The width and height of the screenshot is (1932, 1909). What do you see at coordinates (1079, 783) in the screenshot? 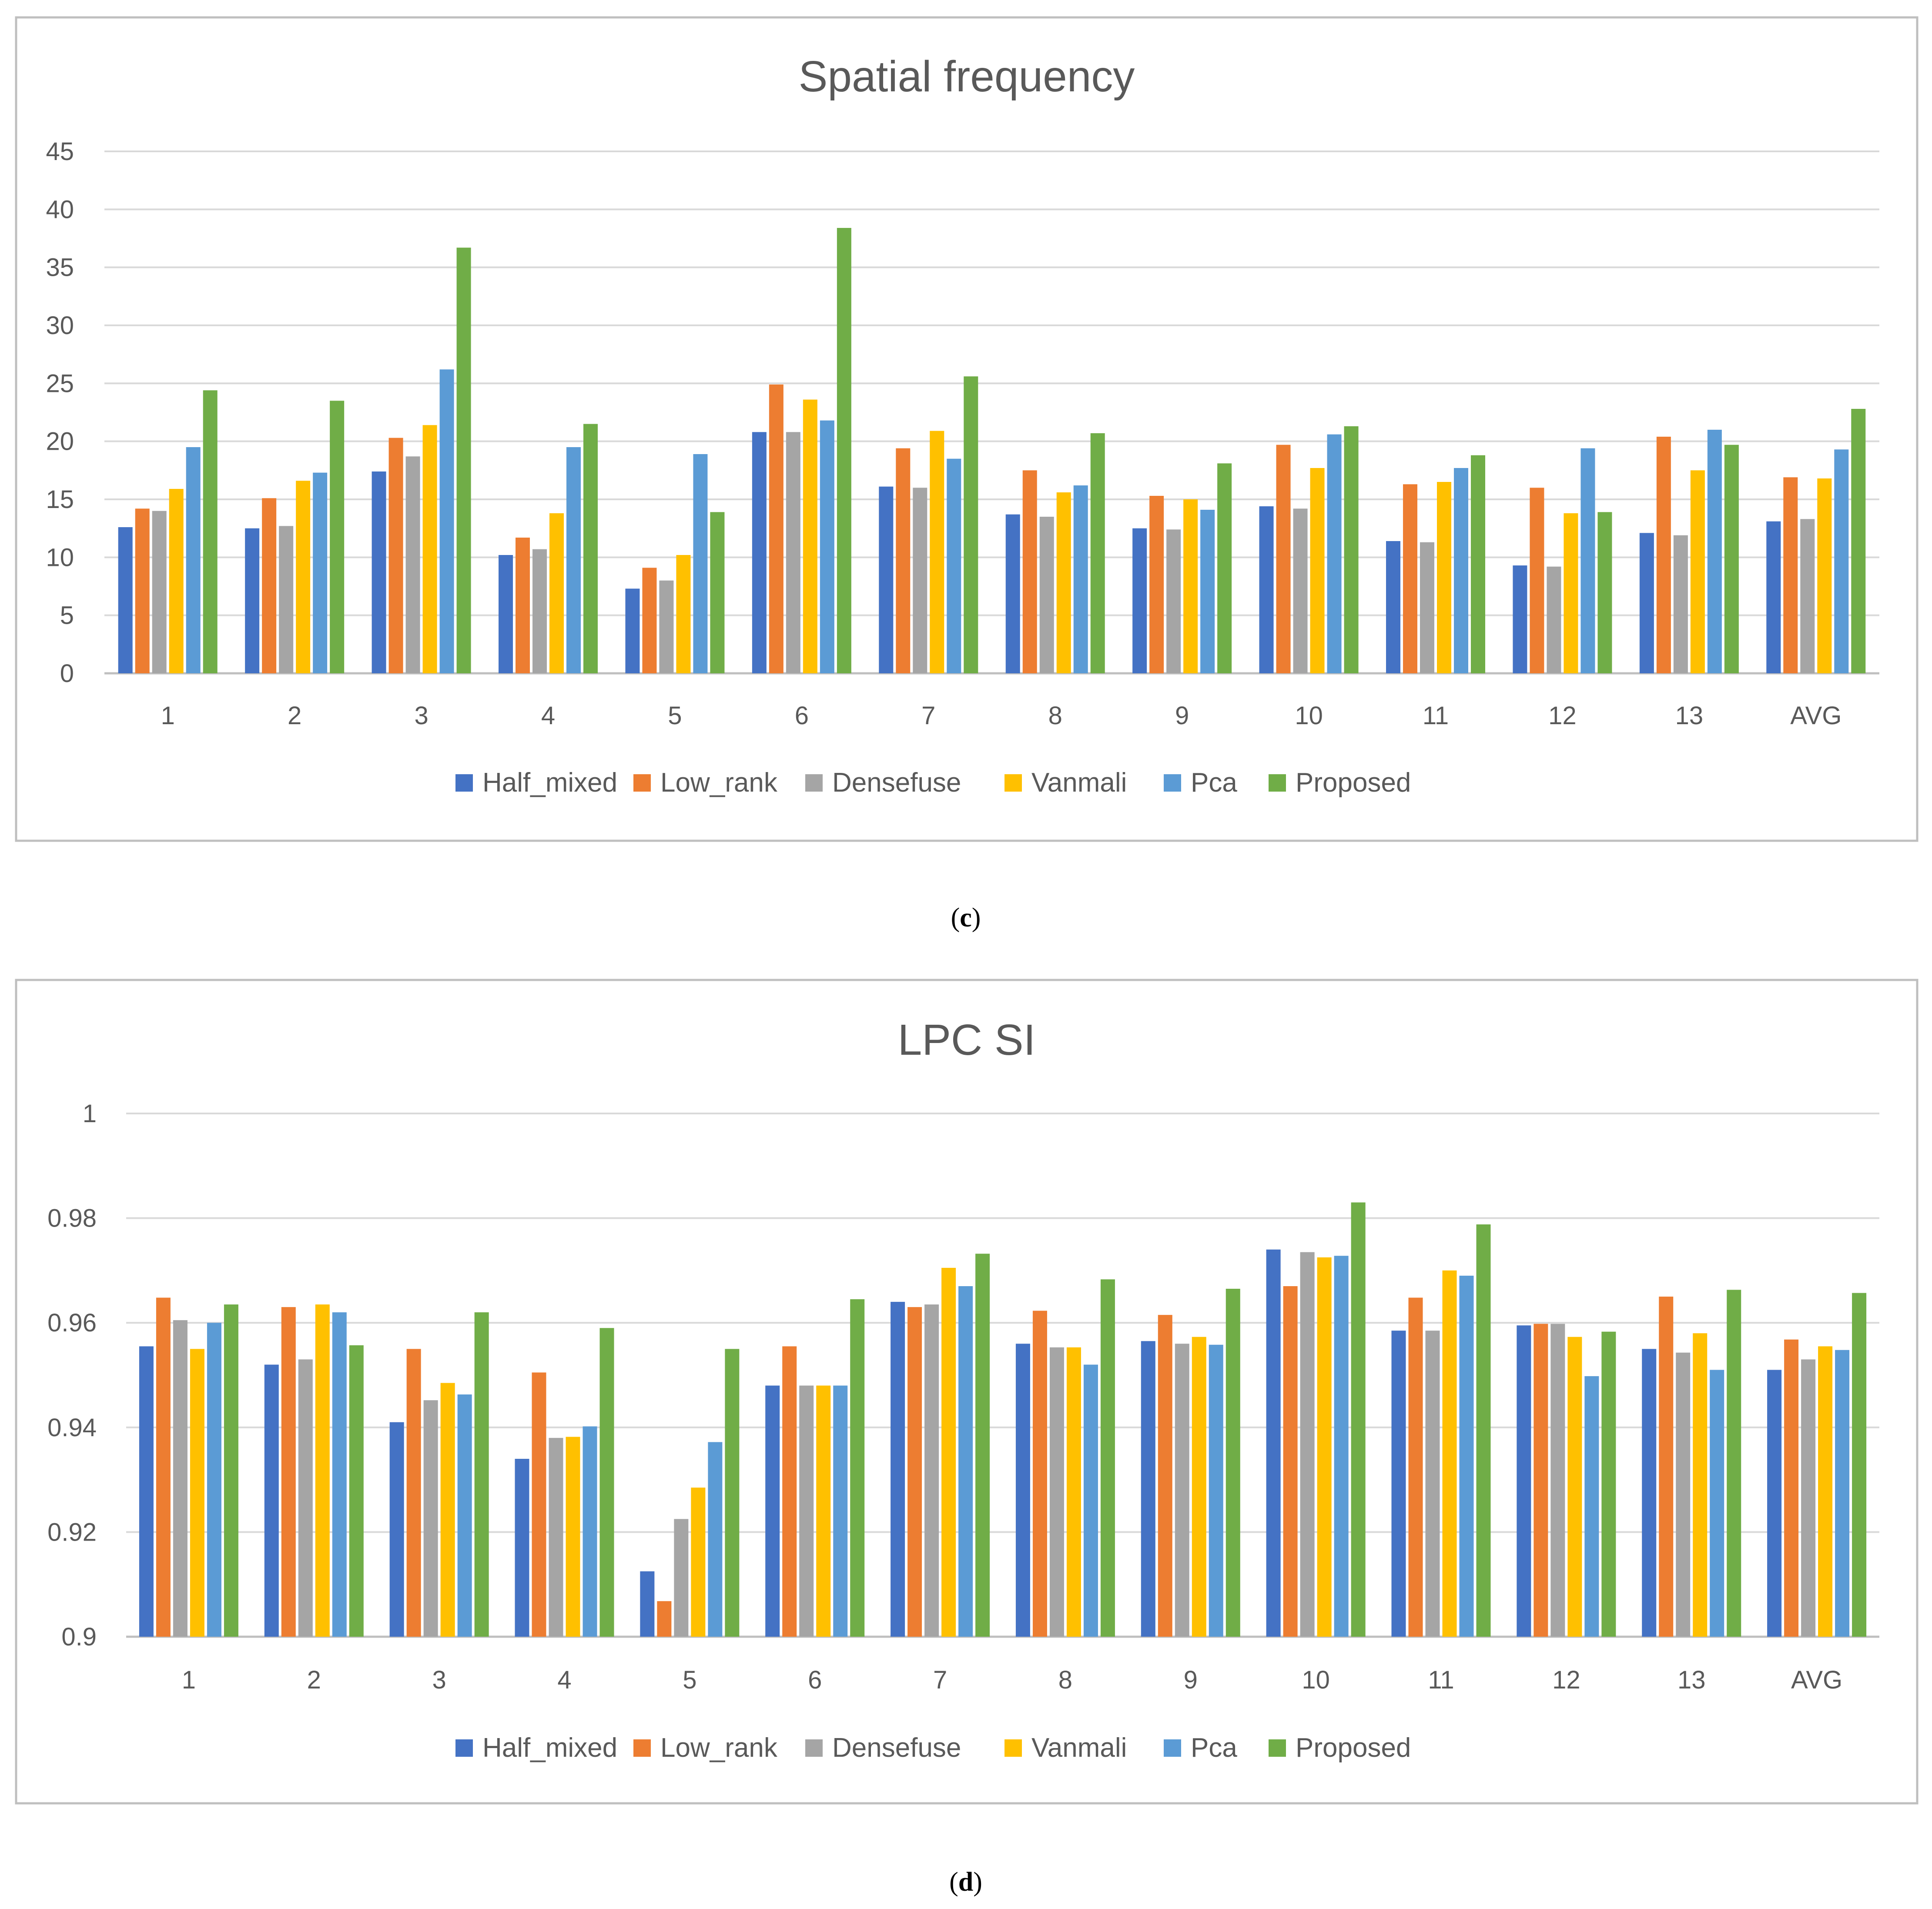
I see `legend-label-vanmali: Vanmali` at bounding box center [1079, 783].